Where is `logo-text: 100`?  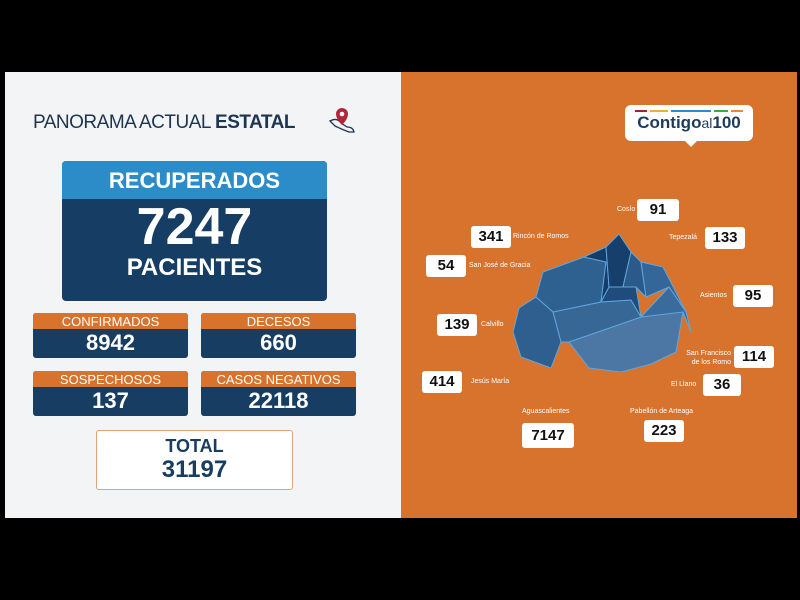 logo-text: 100 is located at coordinates (726, 122).